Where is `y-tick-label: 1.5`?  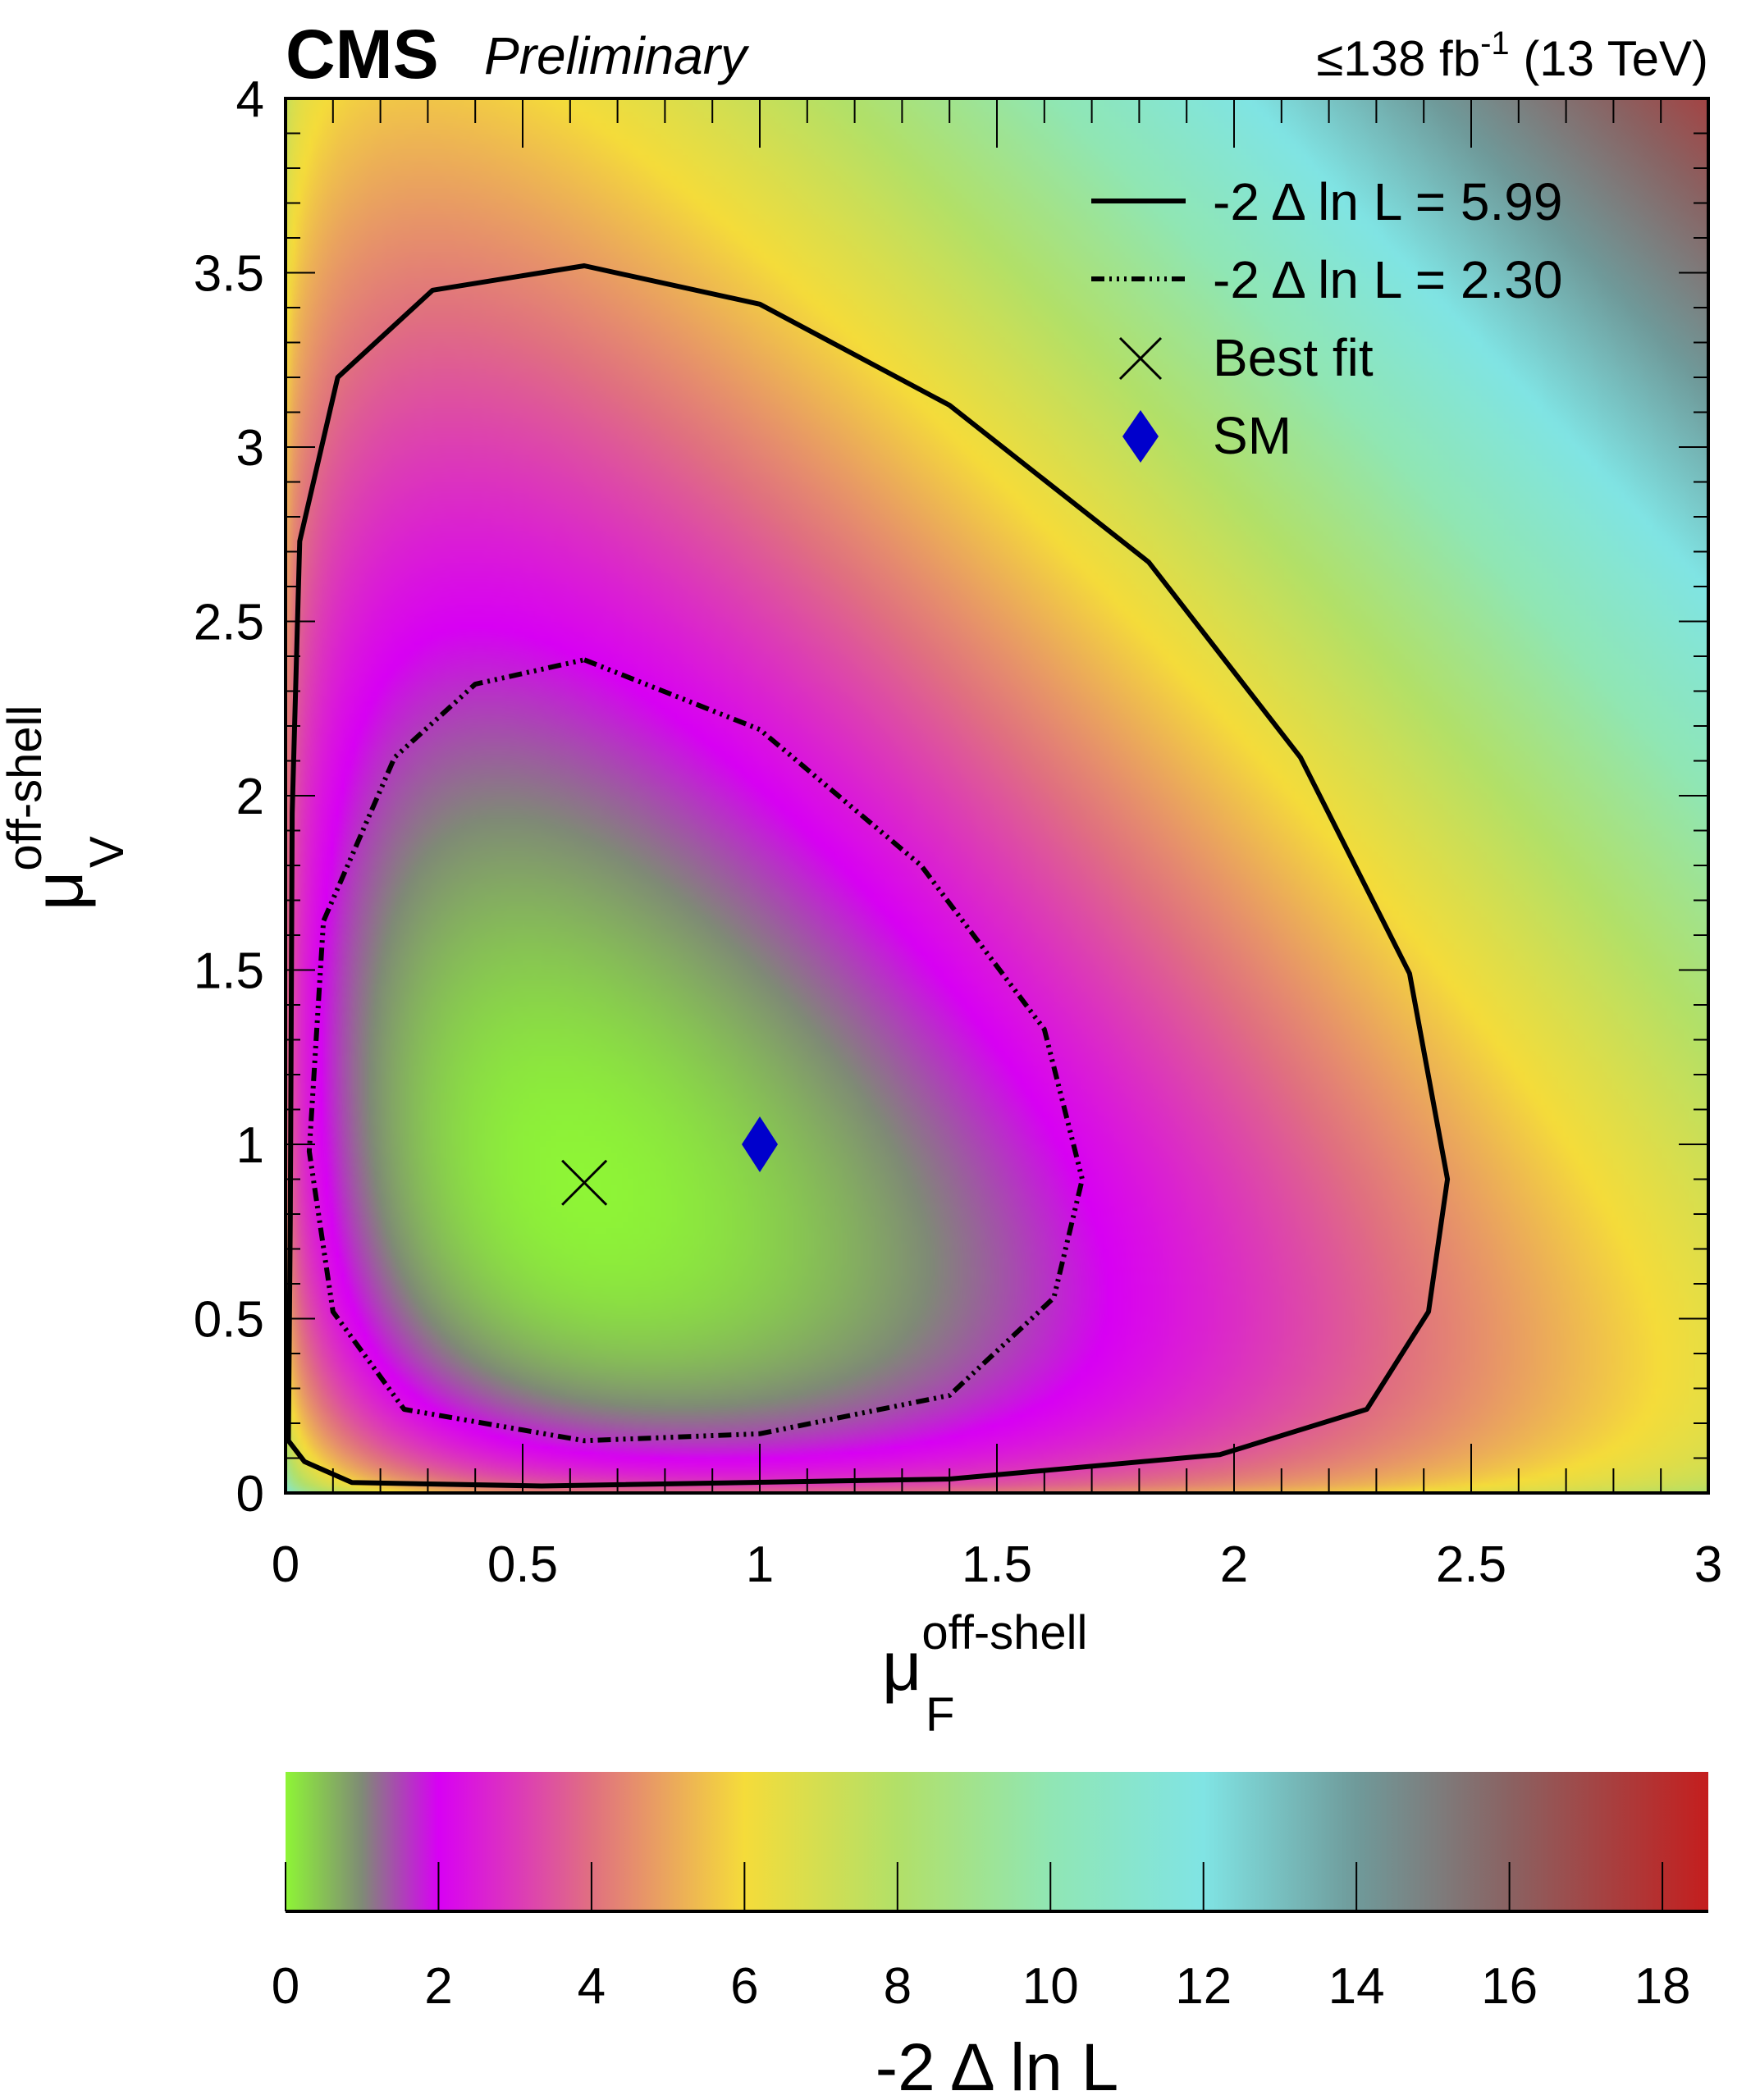
y-tick-label: 1.5 is located at coordinates (229, 972).